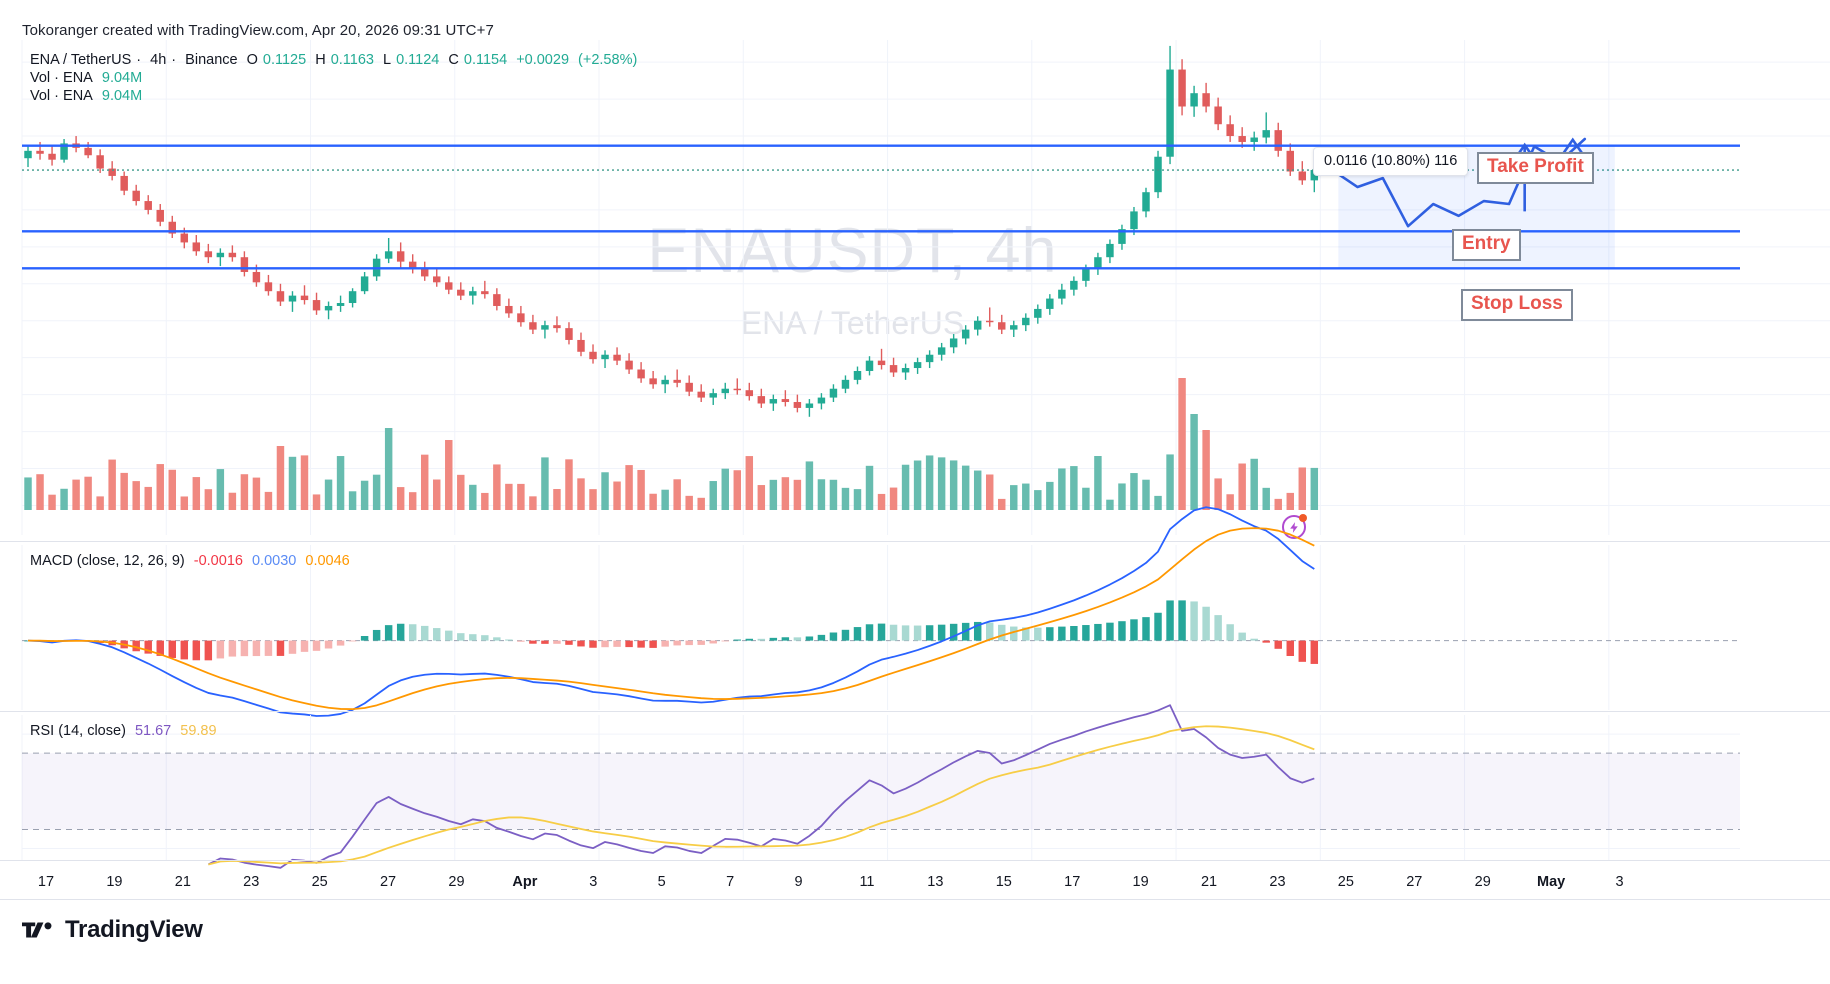 The image size is (1830, 984). Describe the element at coordinates (543, 60) in the screenshot. I see `legend-change-value: +0.0029` at that location.